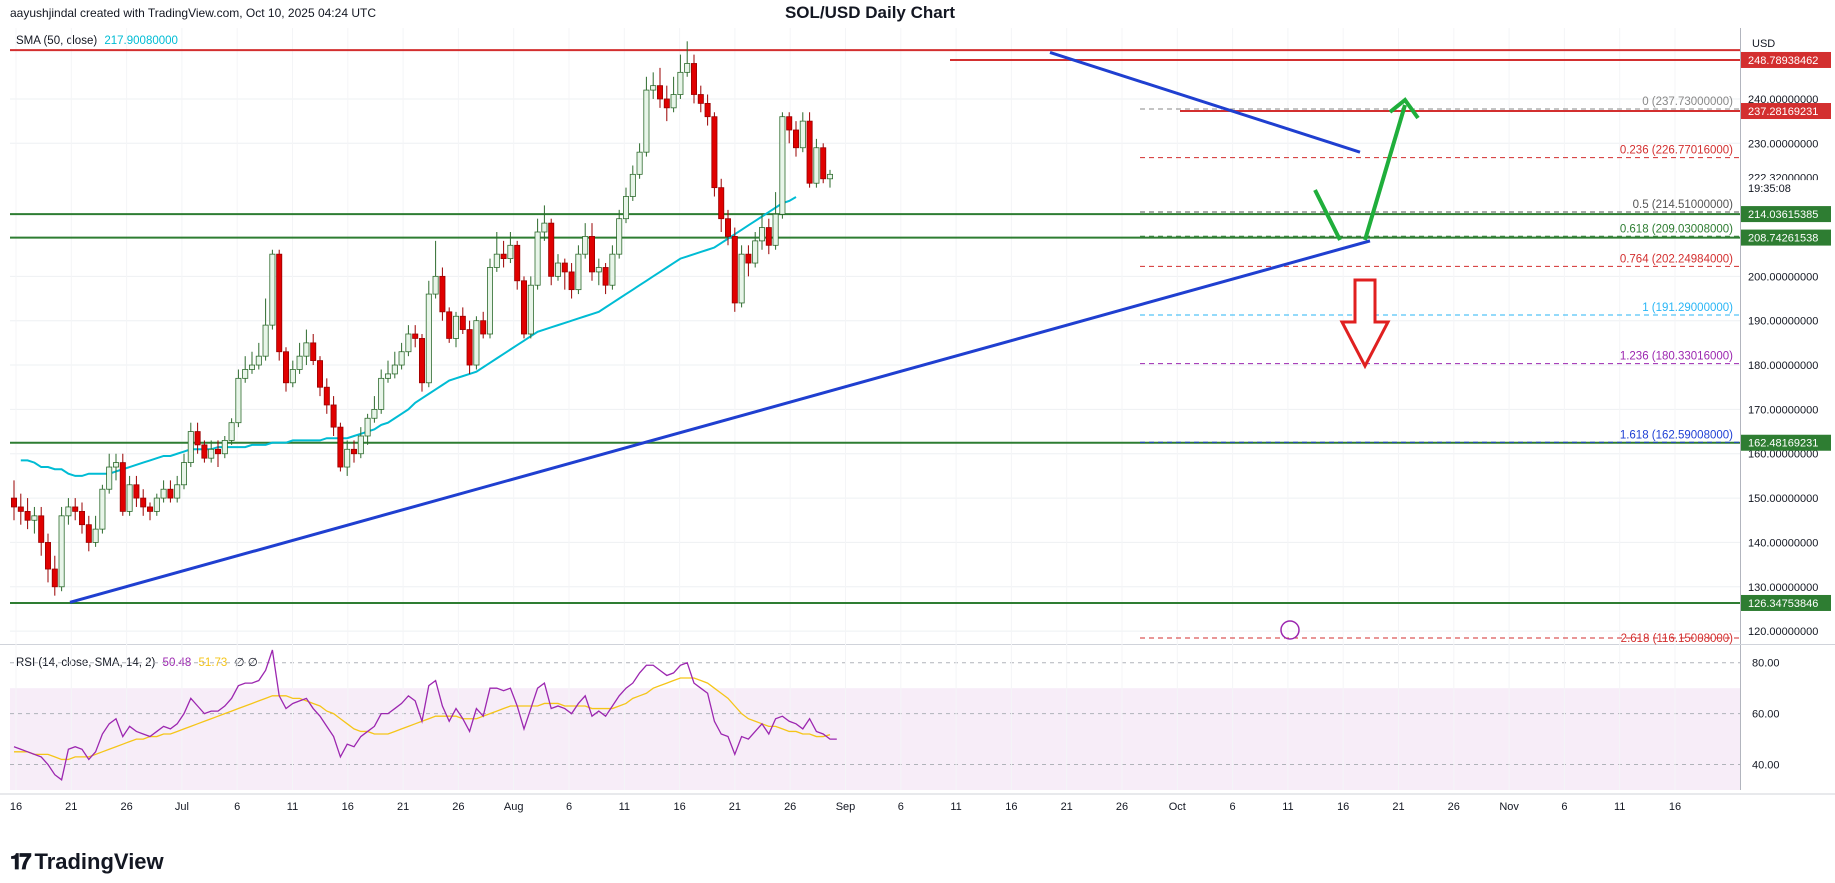 Image resolution: width=1835 pixels, height=883 pixels. Describe the element at coordinates (97, 41) in the screenshot. I see `sma-legend: SMA (50, close) 217.90080000` at that location.